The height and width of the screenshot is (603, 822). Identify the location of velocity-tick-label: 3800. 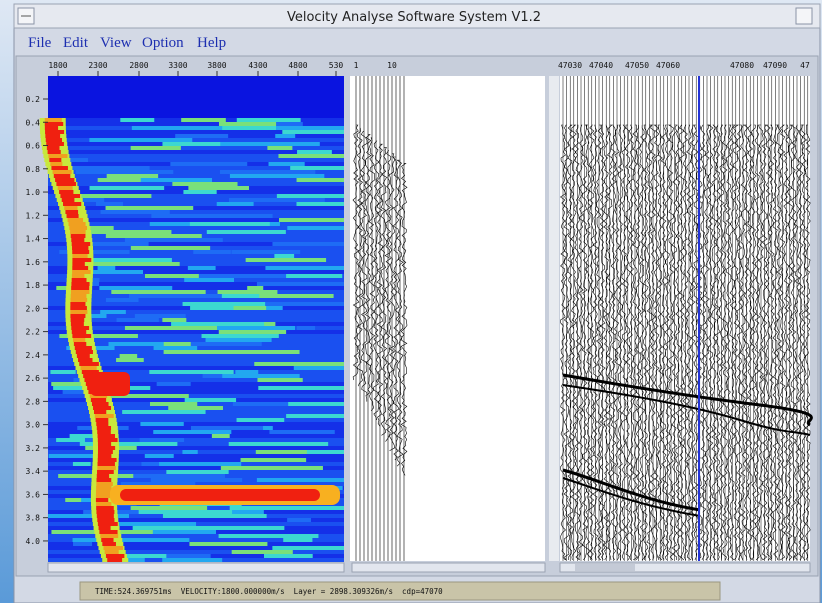
(216, 65).